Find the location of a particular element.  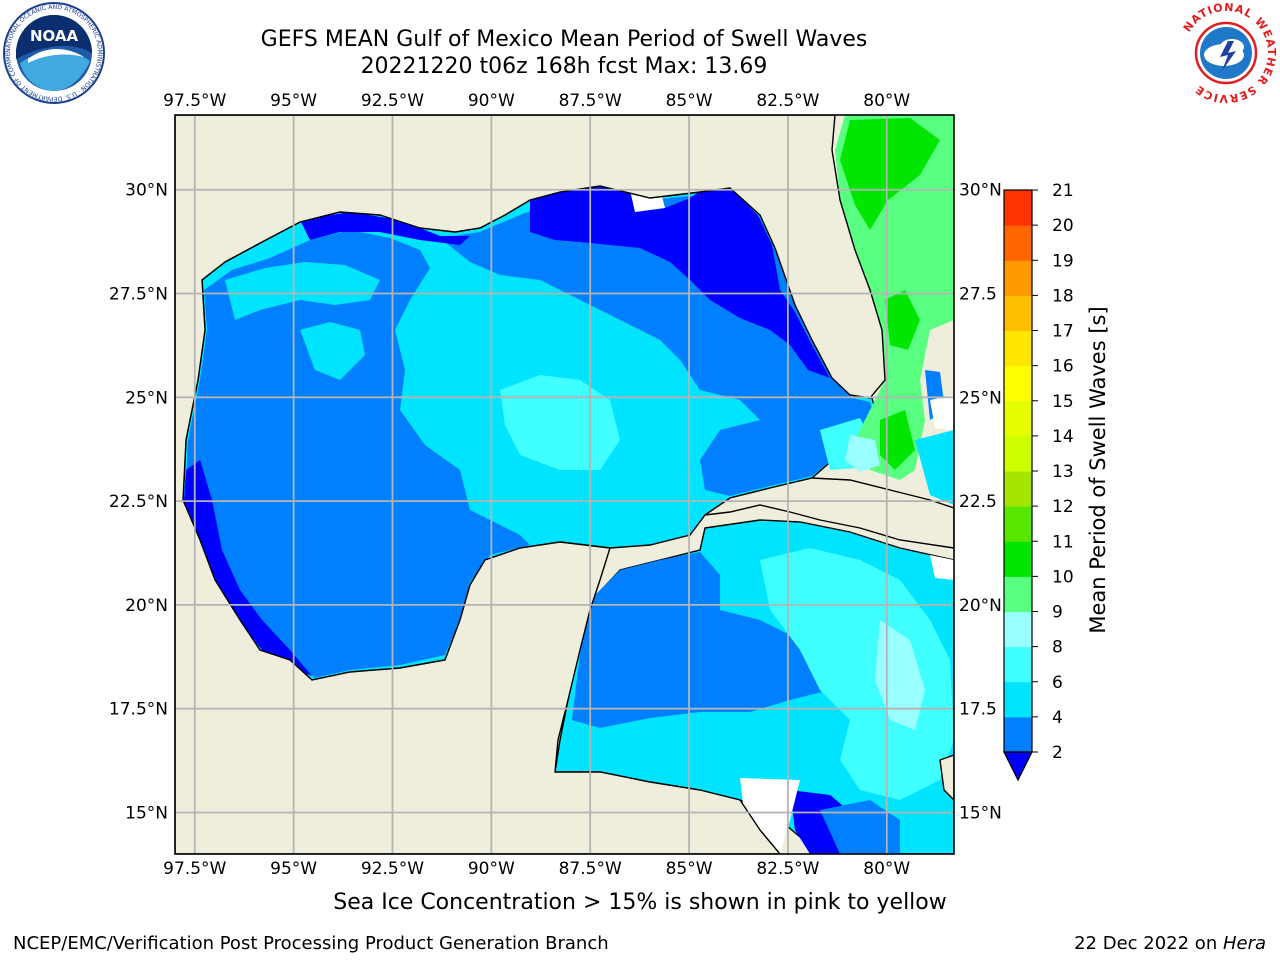

colorbar-tick-label: 9 is located at coordinates (1057, 613).